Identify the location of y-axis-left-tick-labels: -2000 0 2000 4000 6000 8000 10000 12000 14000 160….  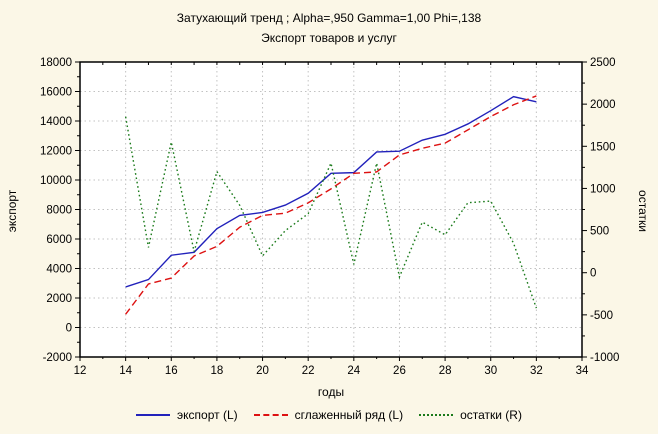
(56, 210).